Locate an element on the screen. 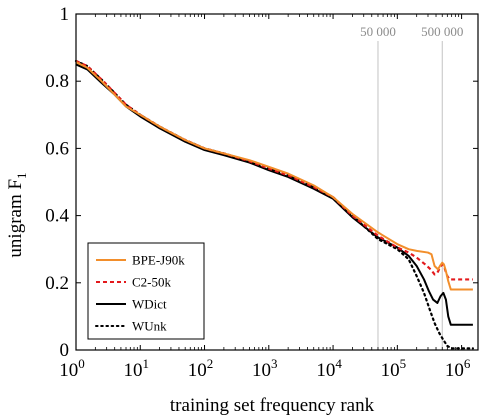 The image size is (490, 418). legend-label-3: WUnk is located at coordinates (149, 326).